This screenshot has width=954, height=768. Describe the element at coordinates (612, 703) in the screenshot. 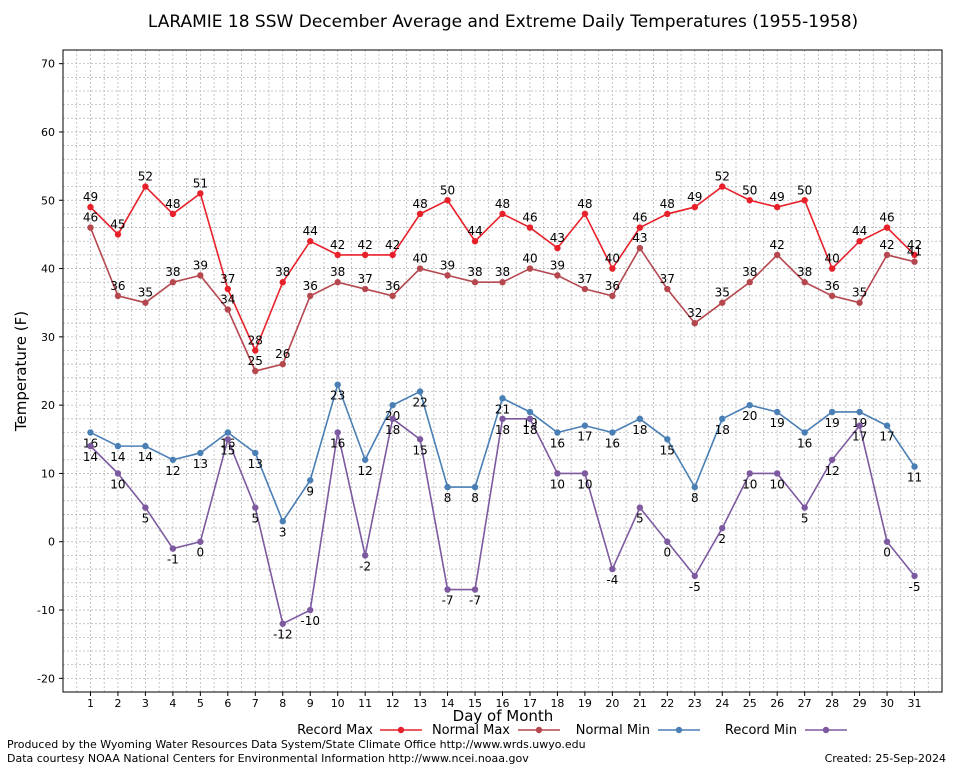

I see `x-tick-label: 20` at that location.